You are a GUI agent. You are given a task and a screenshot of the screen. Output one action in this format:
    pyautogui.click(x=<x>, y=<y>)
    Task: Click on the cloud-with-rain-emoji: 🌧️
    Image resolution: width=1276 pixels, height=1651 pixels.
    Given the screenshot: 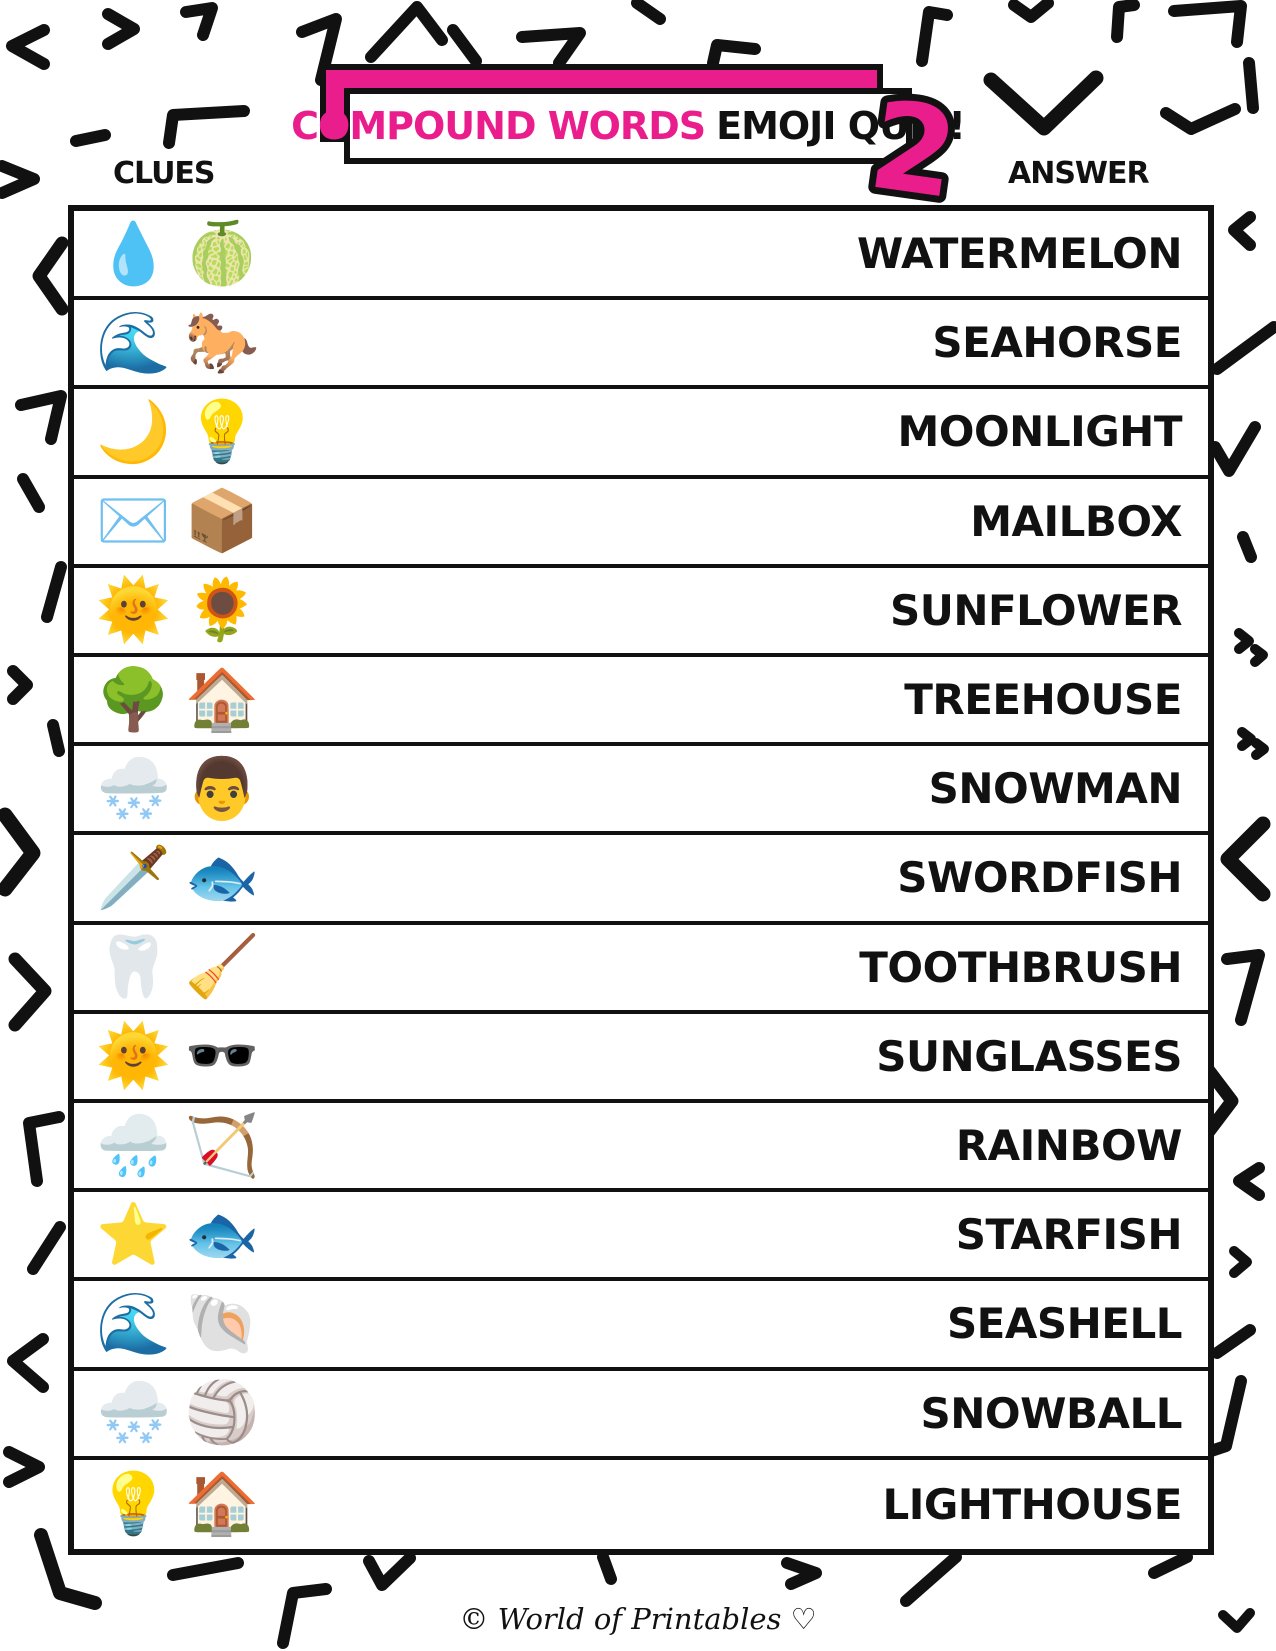 What is the action you would take?
    pyautogui.click(x=133, y=1145)
    